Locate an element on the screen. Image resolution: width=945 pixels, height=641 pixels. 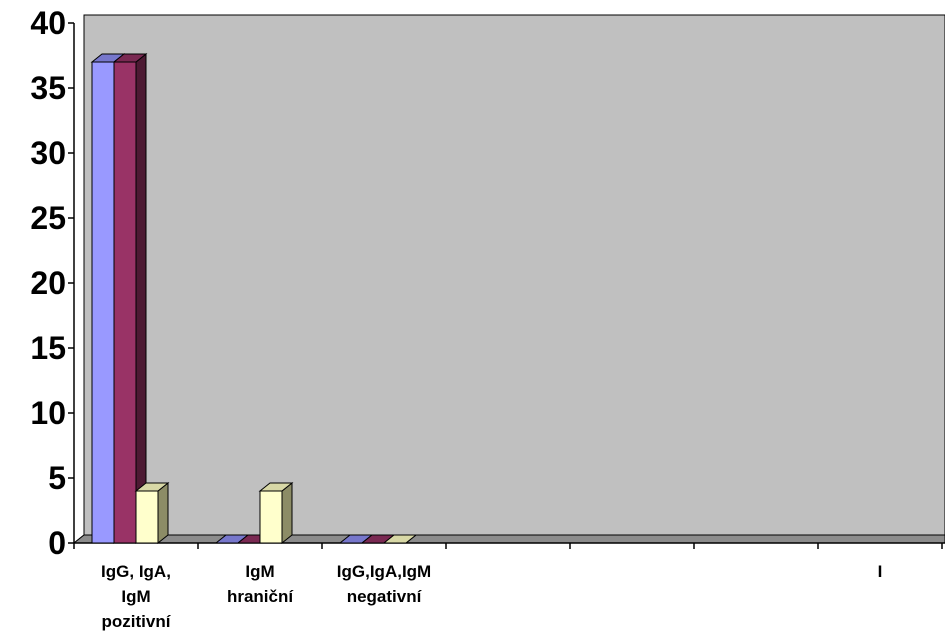
y-tick-label: 10 is located at coordinates (48, 413).